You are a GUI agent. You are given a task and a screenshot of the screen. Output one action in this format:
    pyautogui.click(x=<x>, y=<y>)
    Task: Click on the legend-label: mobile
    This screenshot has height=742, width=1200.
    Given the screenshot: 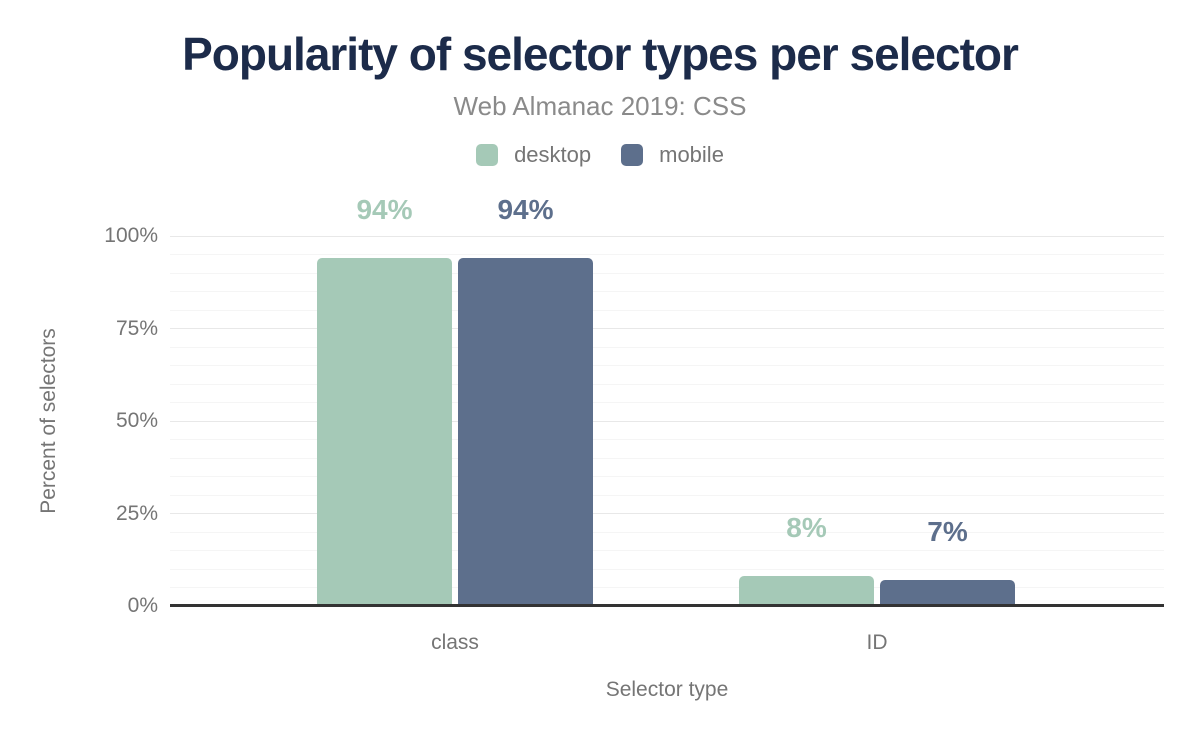 What is the action you would take?
    pyautogui.click(x=691, y=154)
    